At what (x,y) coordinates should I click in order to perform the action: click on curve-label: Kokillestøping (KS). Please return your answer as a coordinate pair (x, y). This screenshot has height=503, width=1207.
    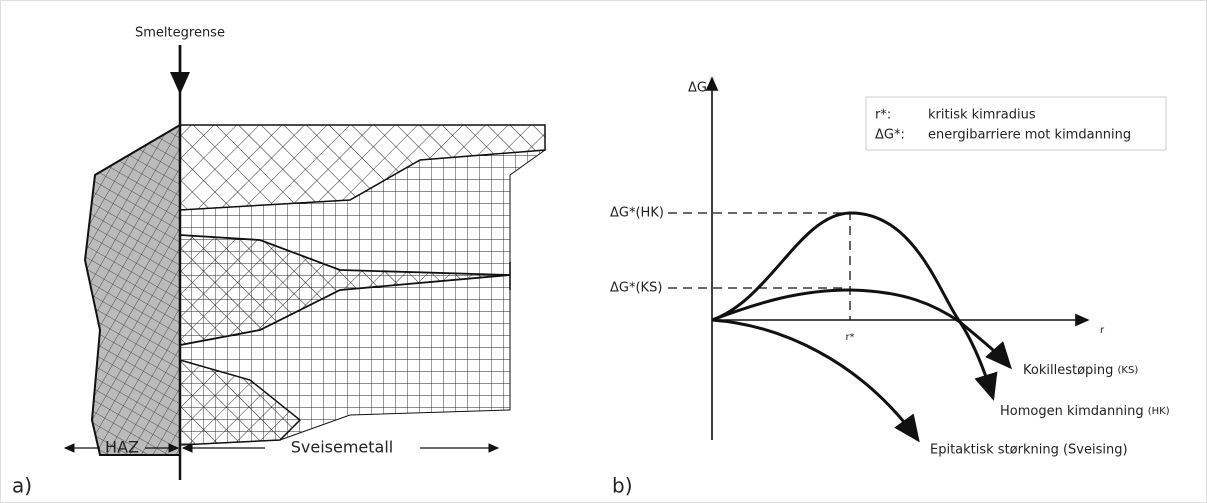
    Looking at the image, I should click on (1080, 370).